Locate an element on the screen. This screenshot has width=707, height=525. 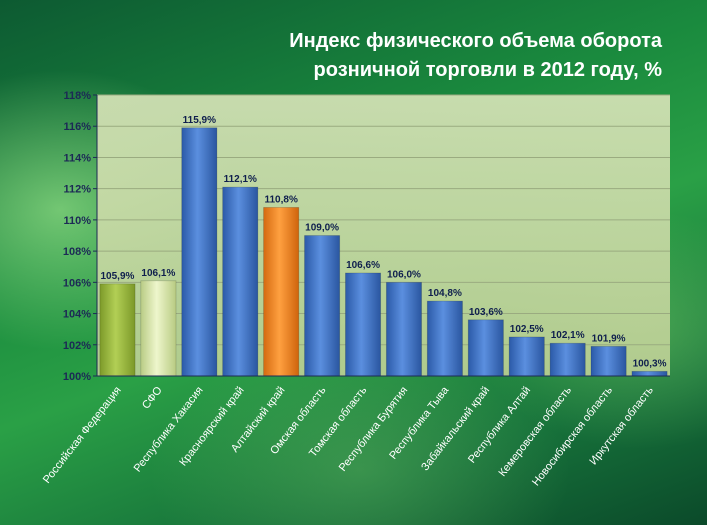
chart-title-line2: розничной торговли в 2012 году, % is located at coordinates (488, 70).